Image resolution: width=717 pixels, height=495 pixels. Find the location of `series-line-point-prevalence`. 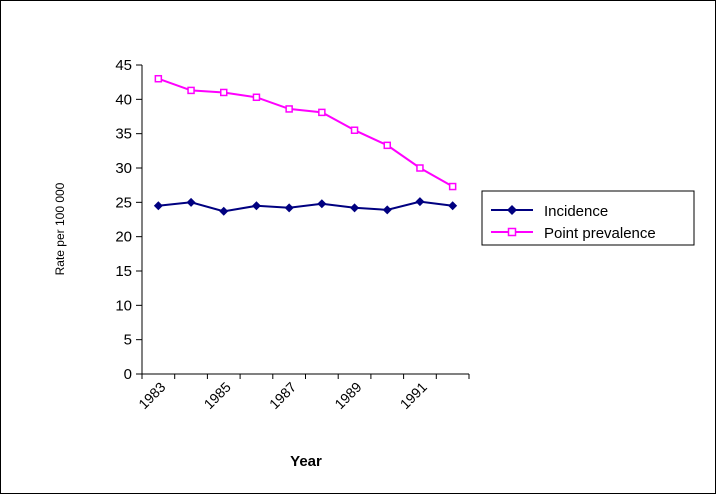

series-line-point-prevalence is located at coordinates (305, 132).